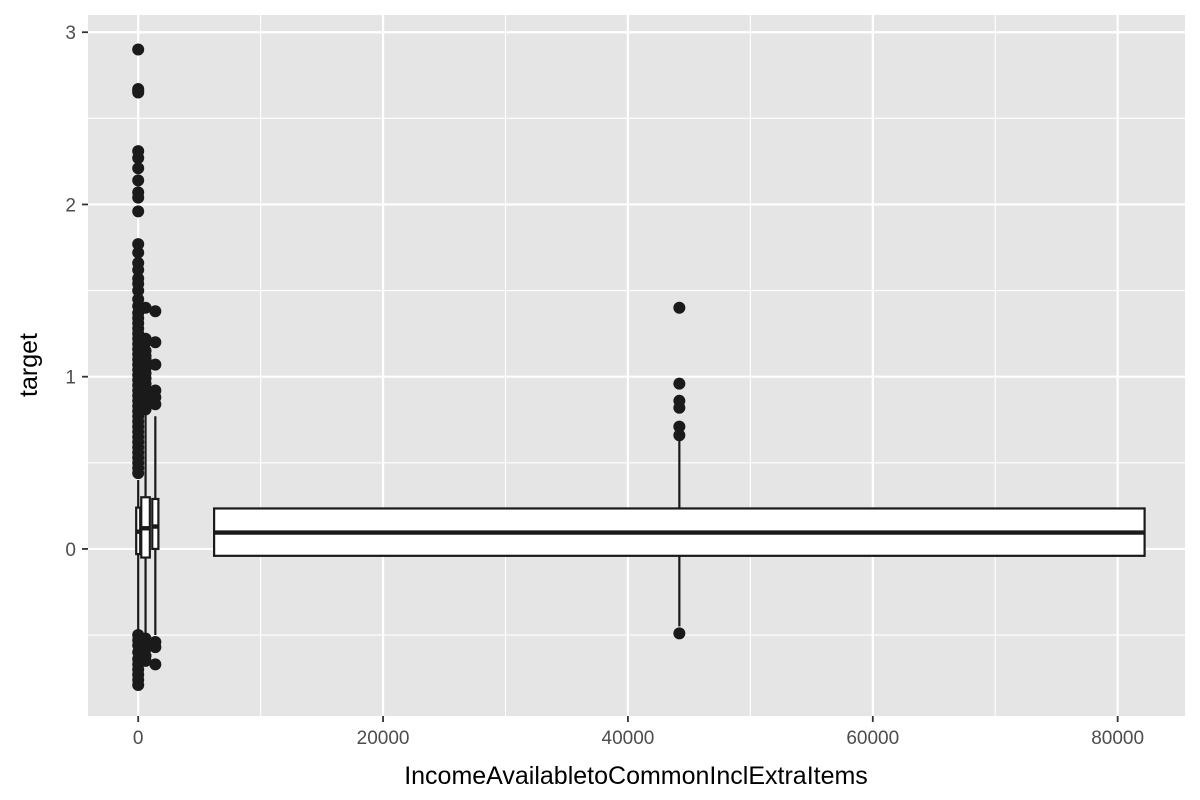 The image size is (1200, 800). I want to click on y-tick-label: 2, so click(70, 205).